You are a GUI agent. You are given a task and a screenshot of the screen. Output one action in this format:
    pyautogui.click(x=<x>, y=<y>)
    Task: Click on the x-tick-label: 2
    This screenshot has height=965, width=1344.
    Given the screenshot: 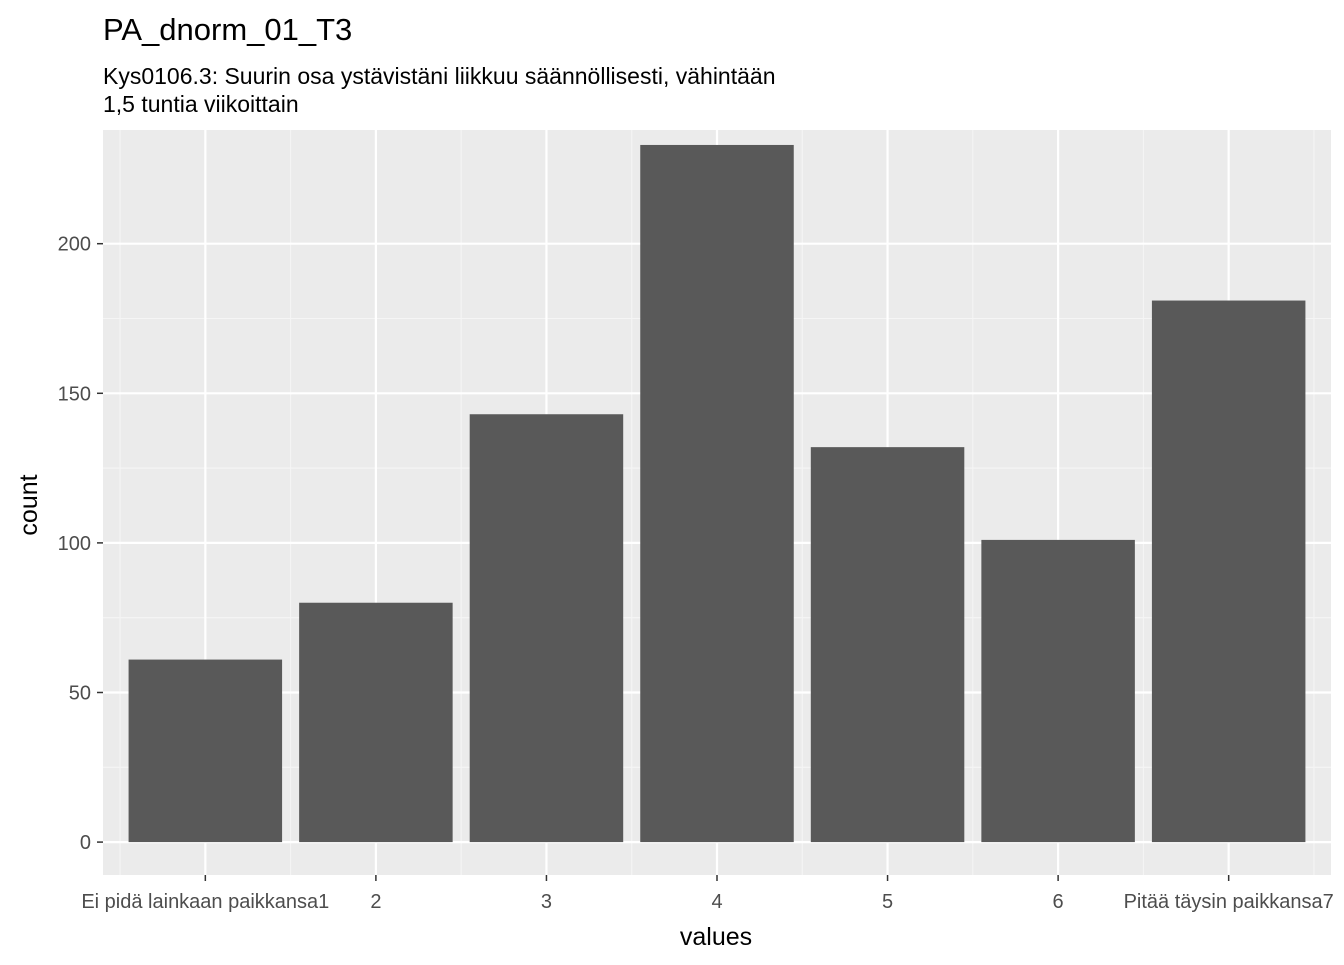 What is the action you would take?
    pyautogui.click(x=375, y=902)
    